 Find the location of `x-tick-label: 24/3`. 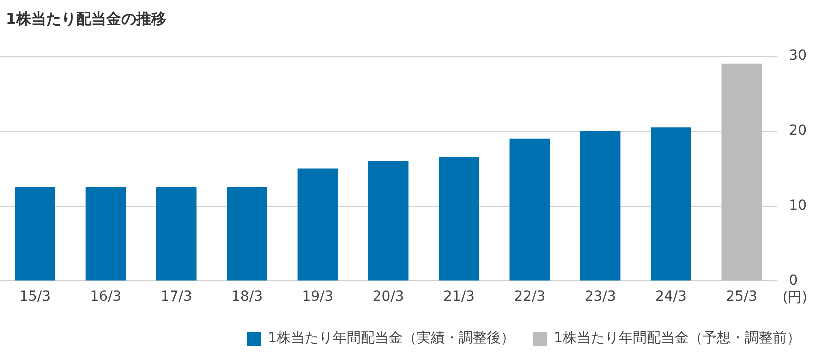

x-tick-label: 24/3 is located at coordinates (671, 297).